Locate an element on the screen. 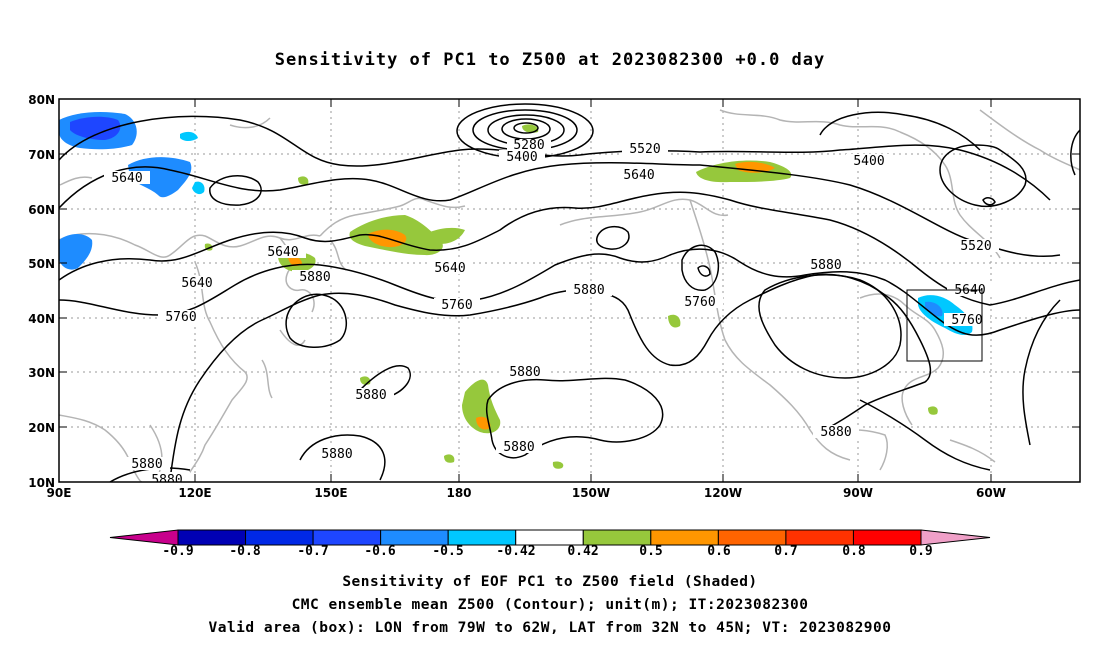 The height and width of the screenshot is (650, 1100). contour-label-5280: 5280 is located at coordinates (528, 145).